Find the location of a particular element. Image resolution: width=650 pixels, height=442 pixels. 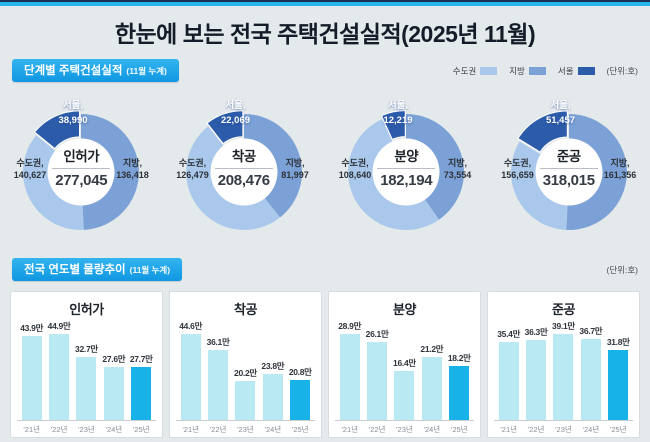

callout-regional: 지방, 161,356 is located at coordinates (620, 169).